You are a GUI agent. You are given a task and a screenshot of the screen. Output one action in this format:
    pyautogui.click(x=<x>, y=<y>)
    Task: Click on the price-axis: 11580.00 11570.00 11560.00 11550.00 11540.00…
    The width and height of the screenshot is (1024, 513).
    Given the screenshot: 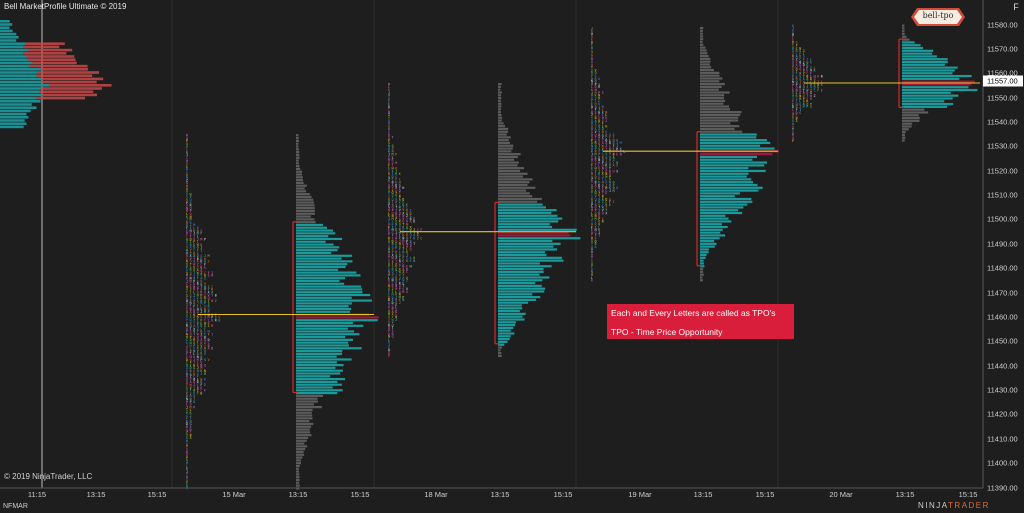 What is the action you would take?
    pyautogui.click(x=1003, y=246)
    